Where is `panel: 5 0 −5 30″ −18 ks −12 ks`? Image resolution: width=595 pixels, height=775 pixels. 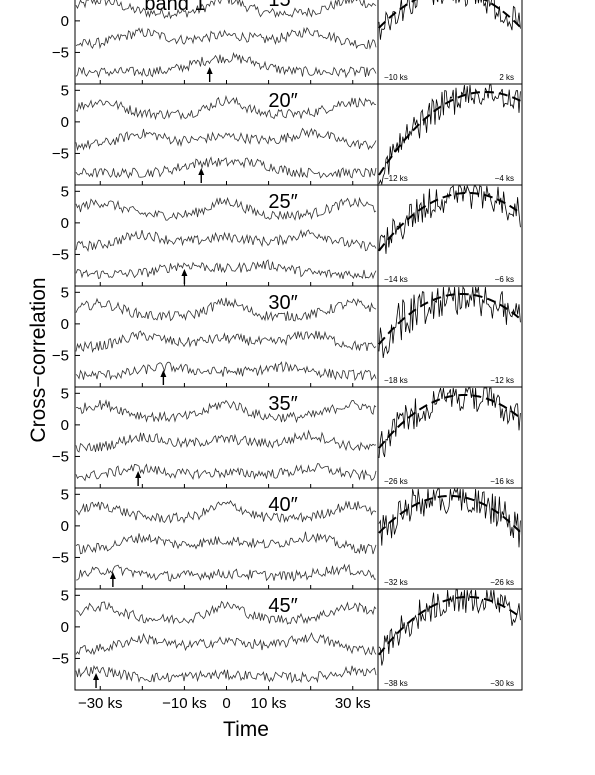 panel: 5 0 −5 30″ −18 ks −12 ks is located at coordinates (287, 336).